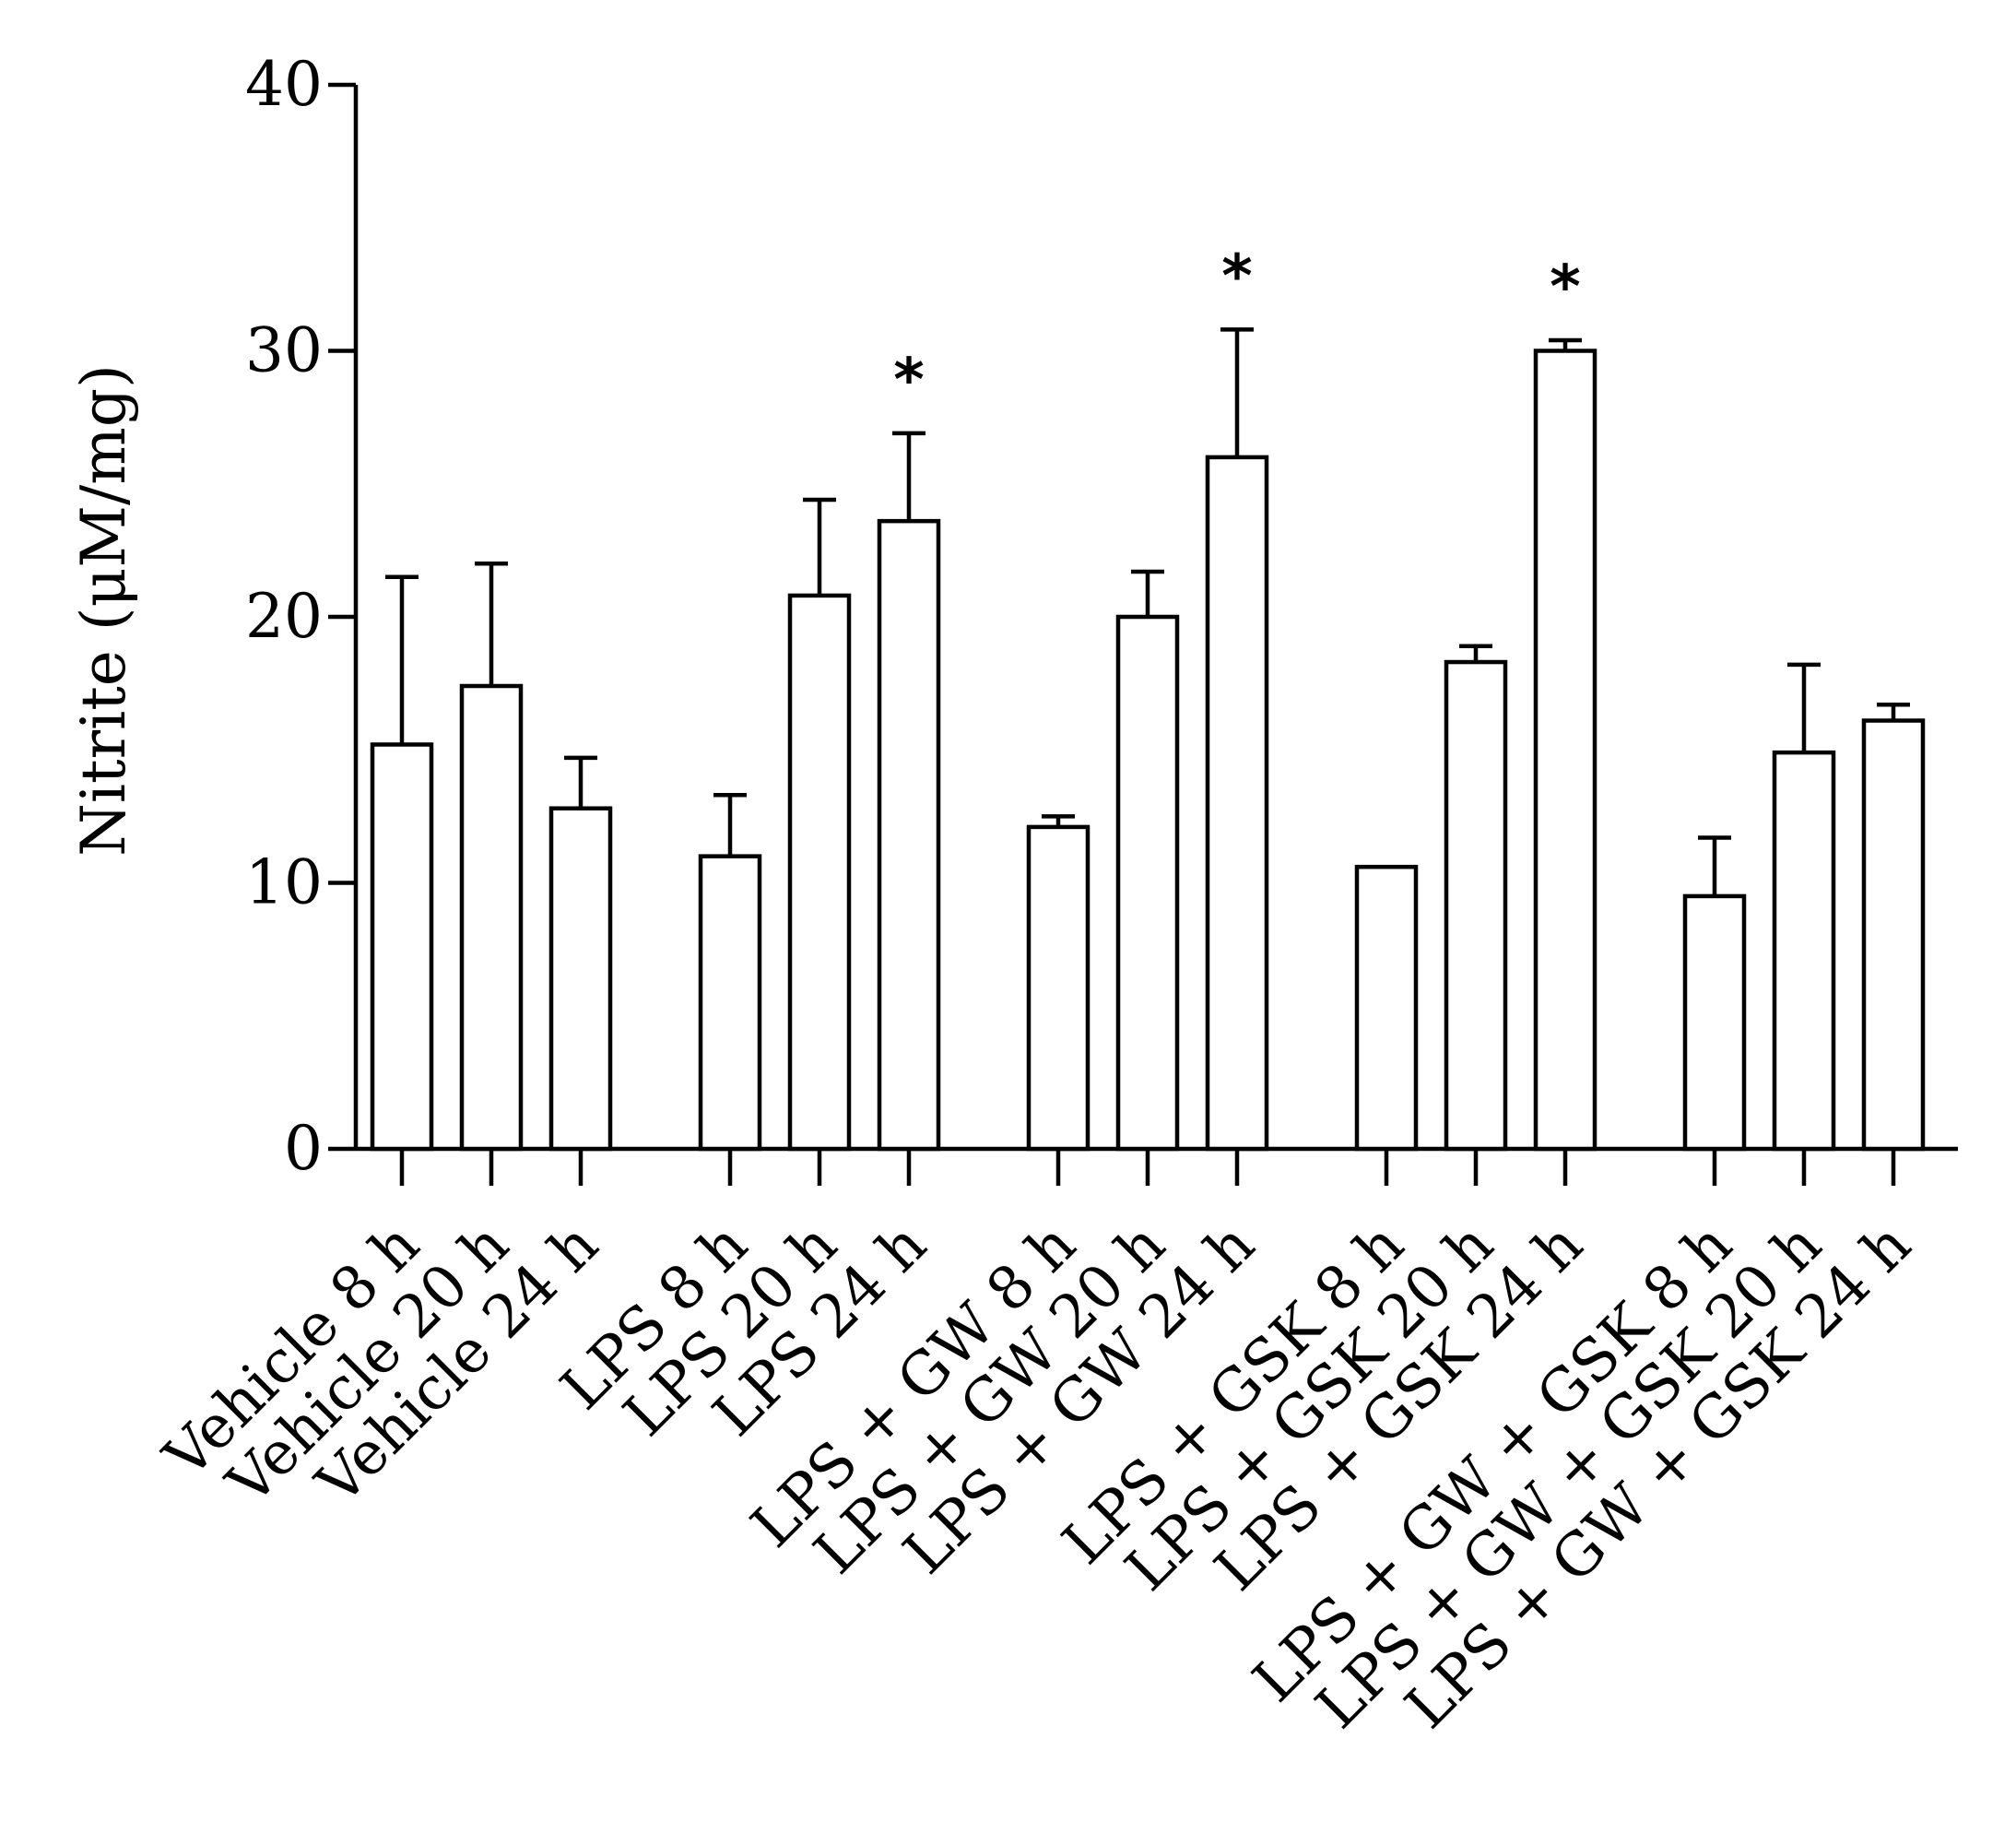 This screenshot has width=2016, height=1845. Describe the element at coordinates (284, 616) in the screenshot. I see `y-tick-label: 20` at that location.